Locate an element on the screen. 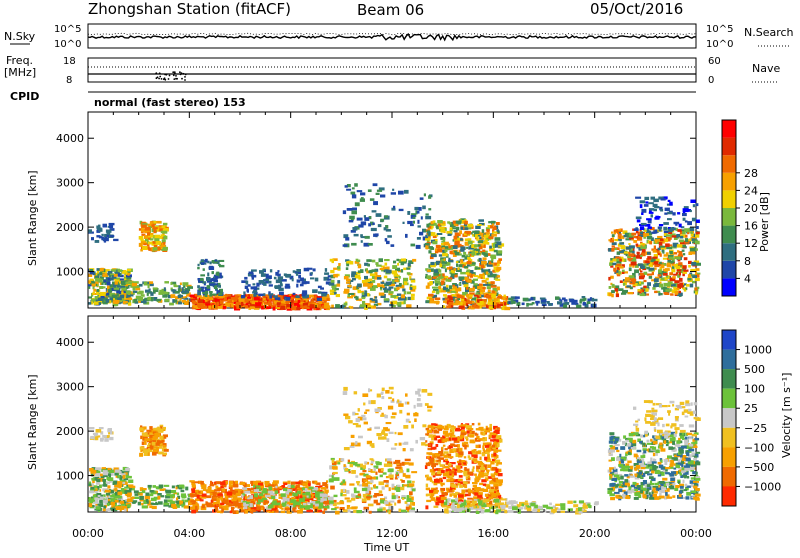 This screenshot has width=800, height=558. nsearch-label: N.Search is located at coordinates (769, 32).